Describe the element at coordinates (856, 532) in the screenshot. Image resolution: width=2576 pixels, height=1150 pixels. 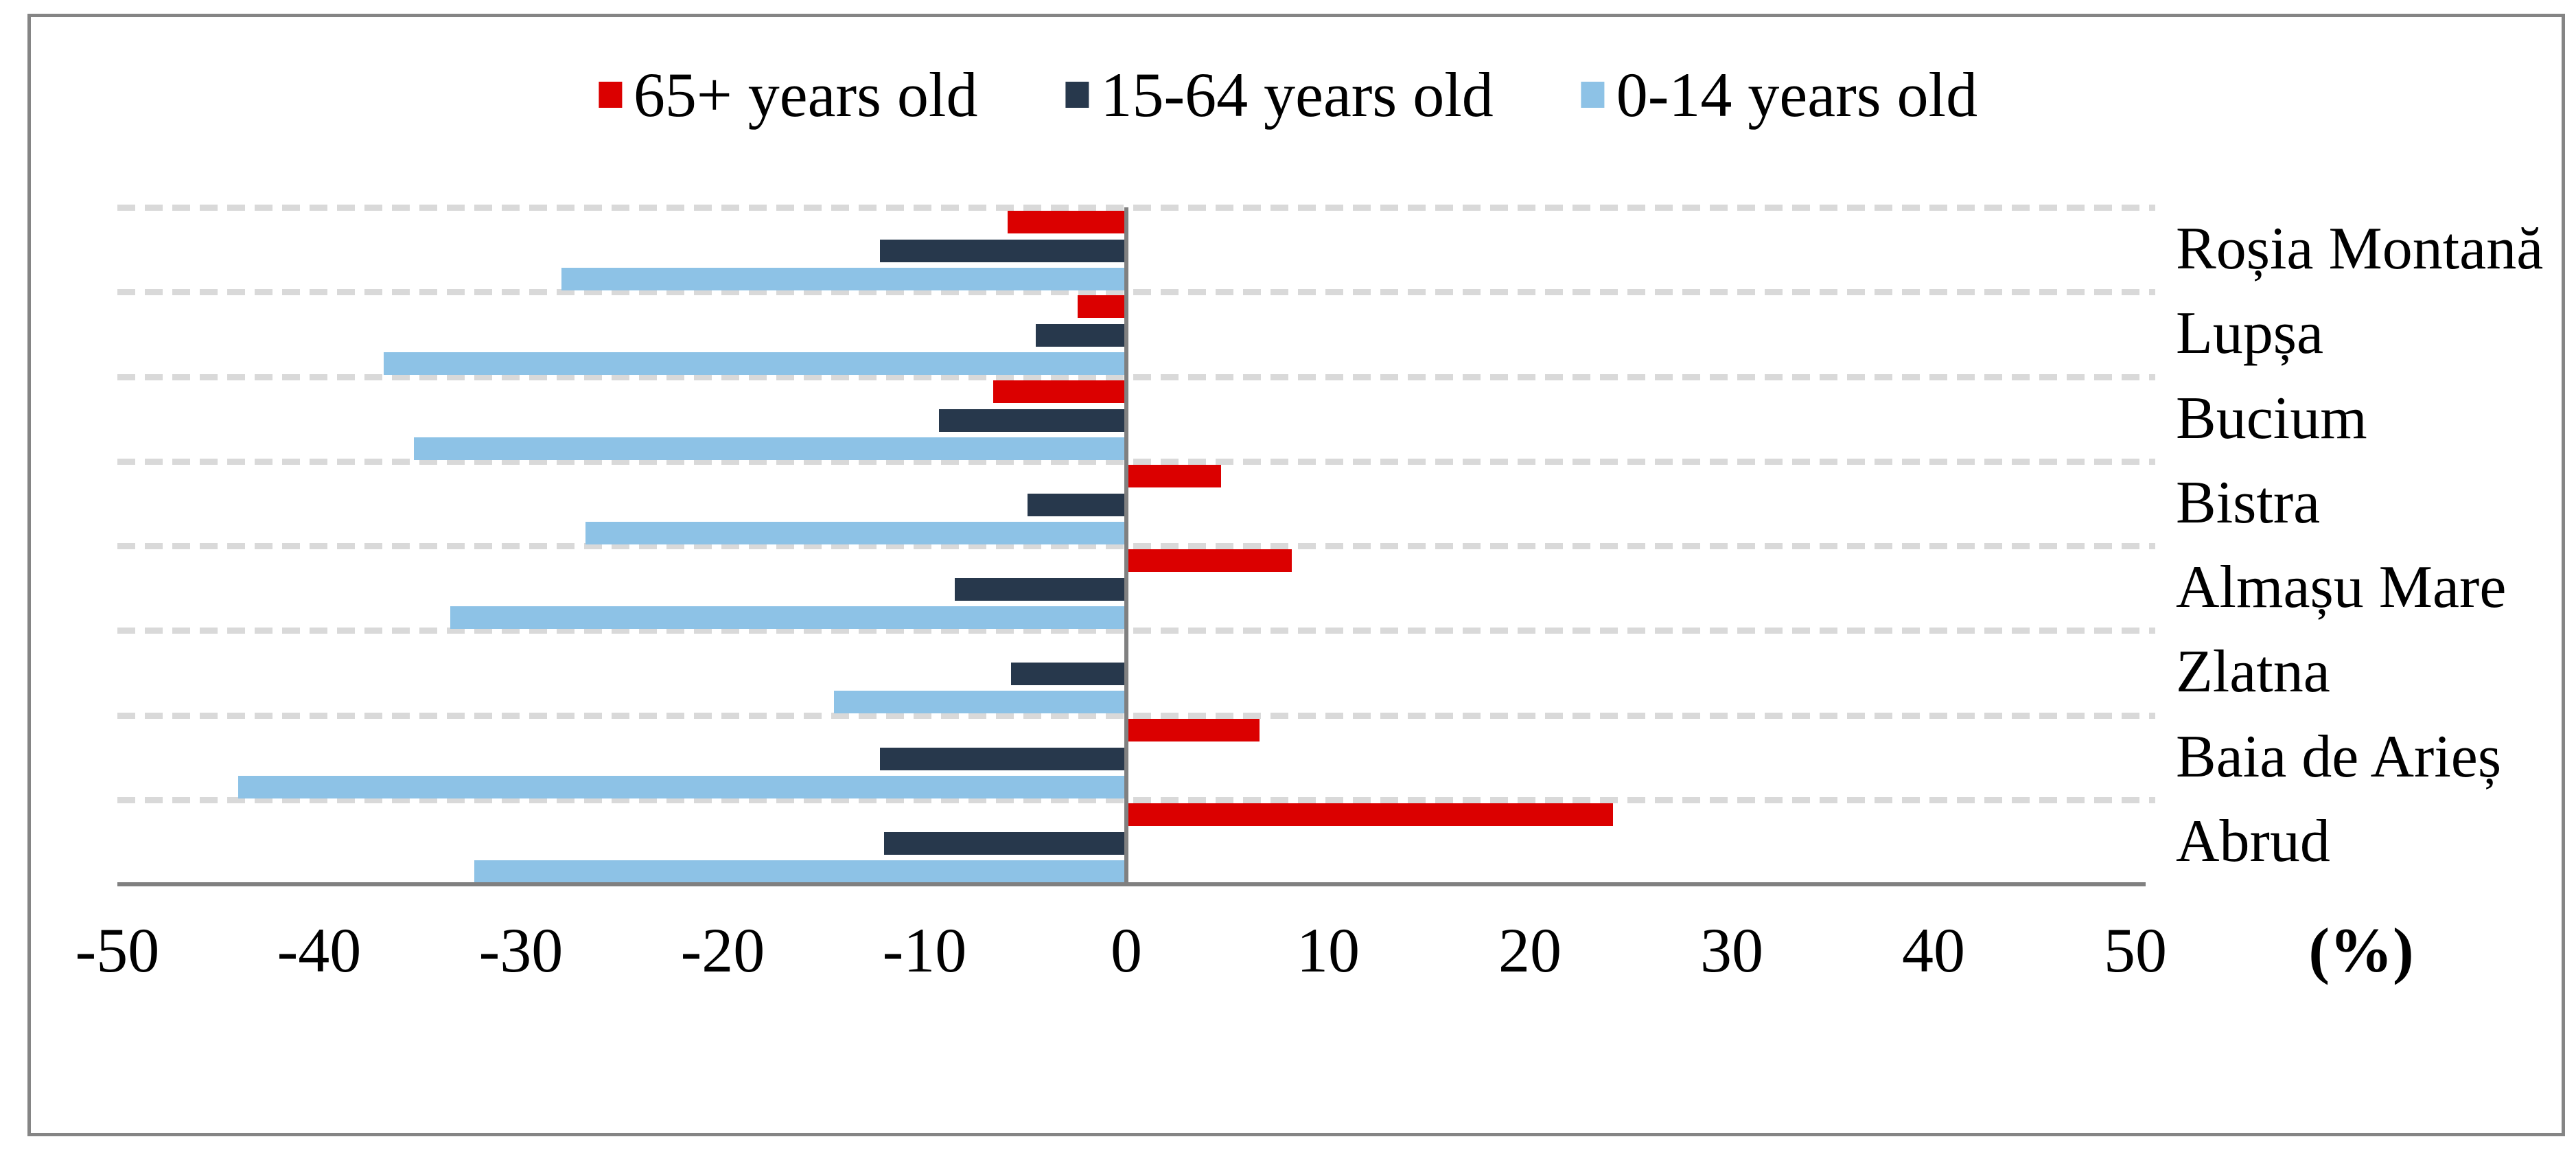
I see `bar-bistra-0-14-years-old` at that location.